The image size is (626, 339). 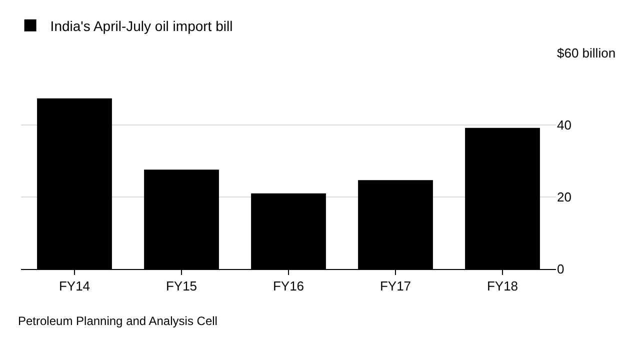 I want to click on y-tick-label: 40, so click(x=564, y=125).